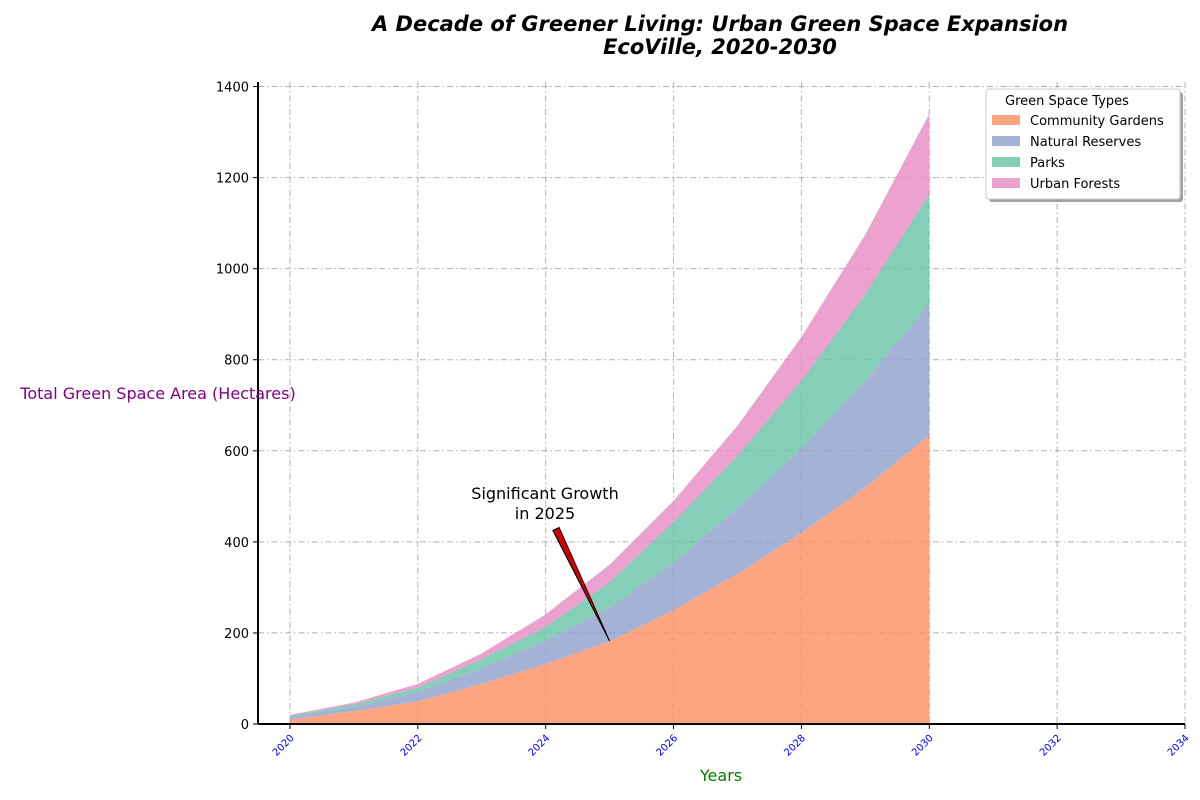 The width and height of the screenshot is (1200, 800). I want to click on legend-label: Community Gardens, so click(1097, 121).